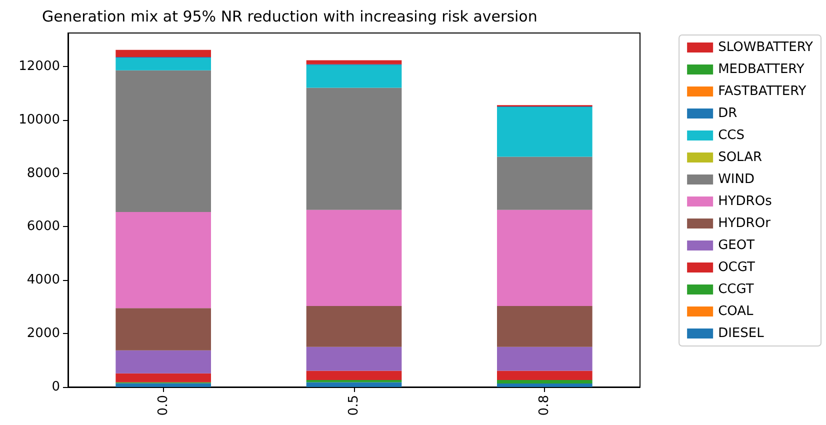 The width and height of the screenshot is (826, 425). Describe the element at coordinates (745, 223) in the screenshot. I see `legend-label: HYDROr` at that location.